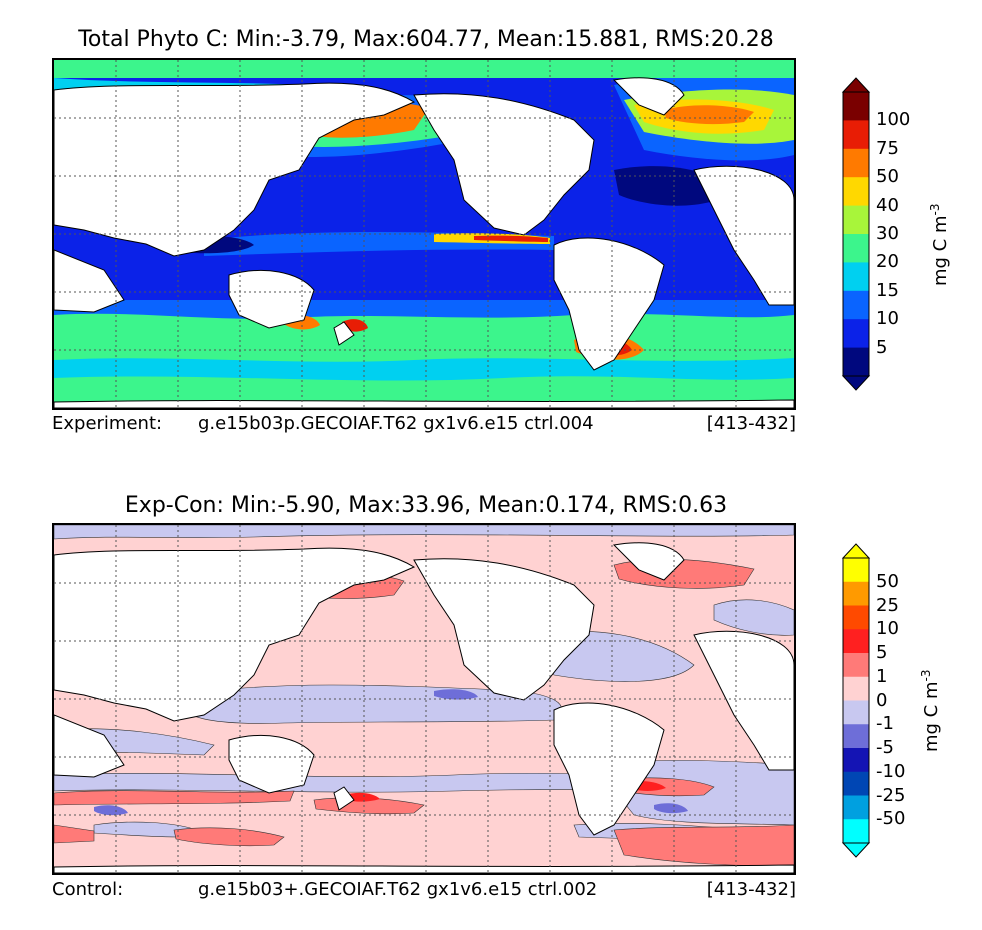 The image size is (982, 930). What do you see at coordinates (930, 710) in the screenshot?
I see `bottom-colorbar-units: mg C m-3` at bounding box center [930, 710].